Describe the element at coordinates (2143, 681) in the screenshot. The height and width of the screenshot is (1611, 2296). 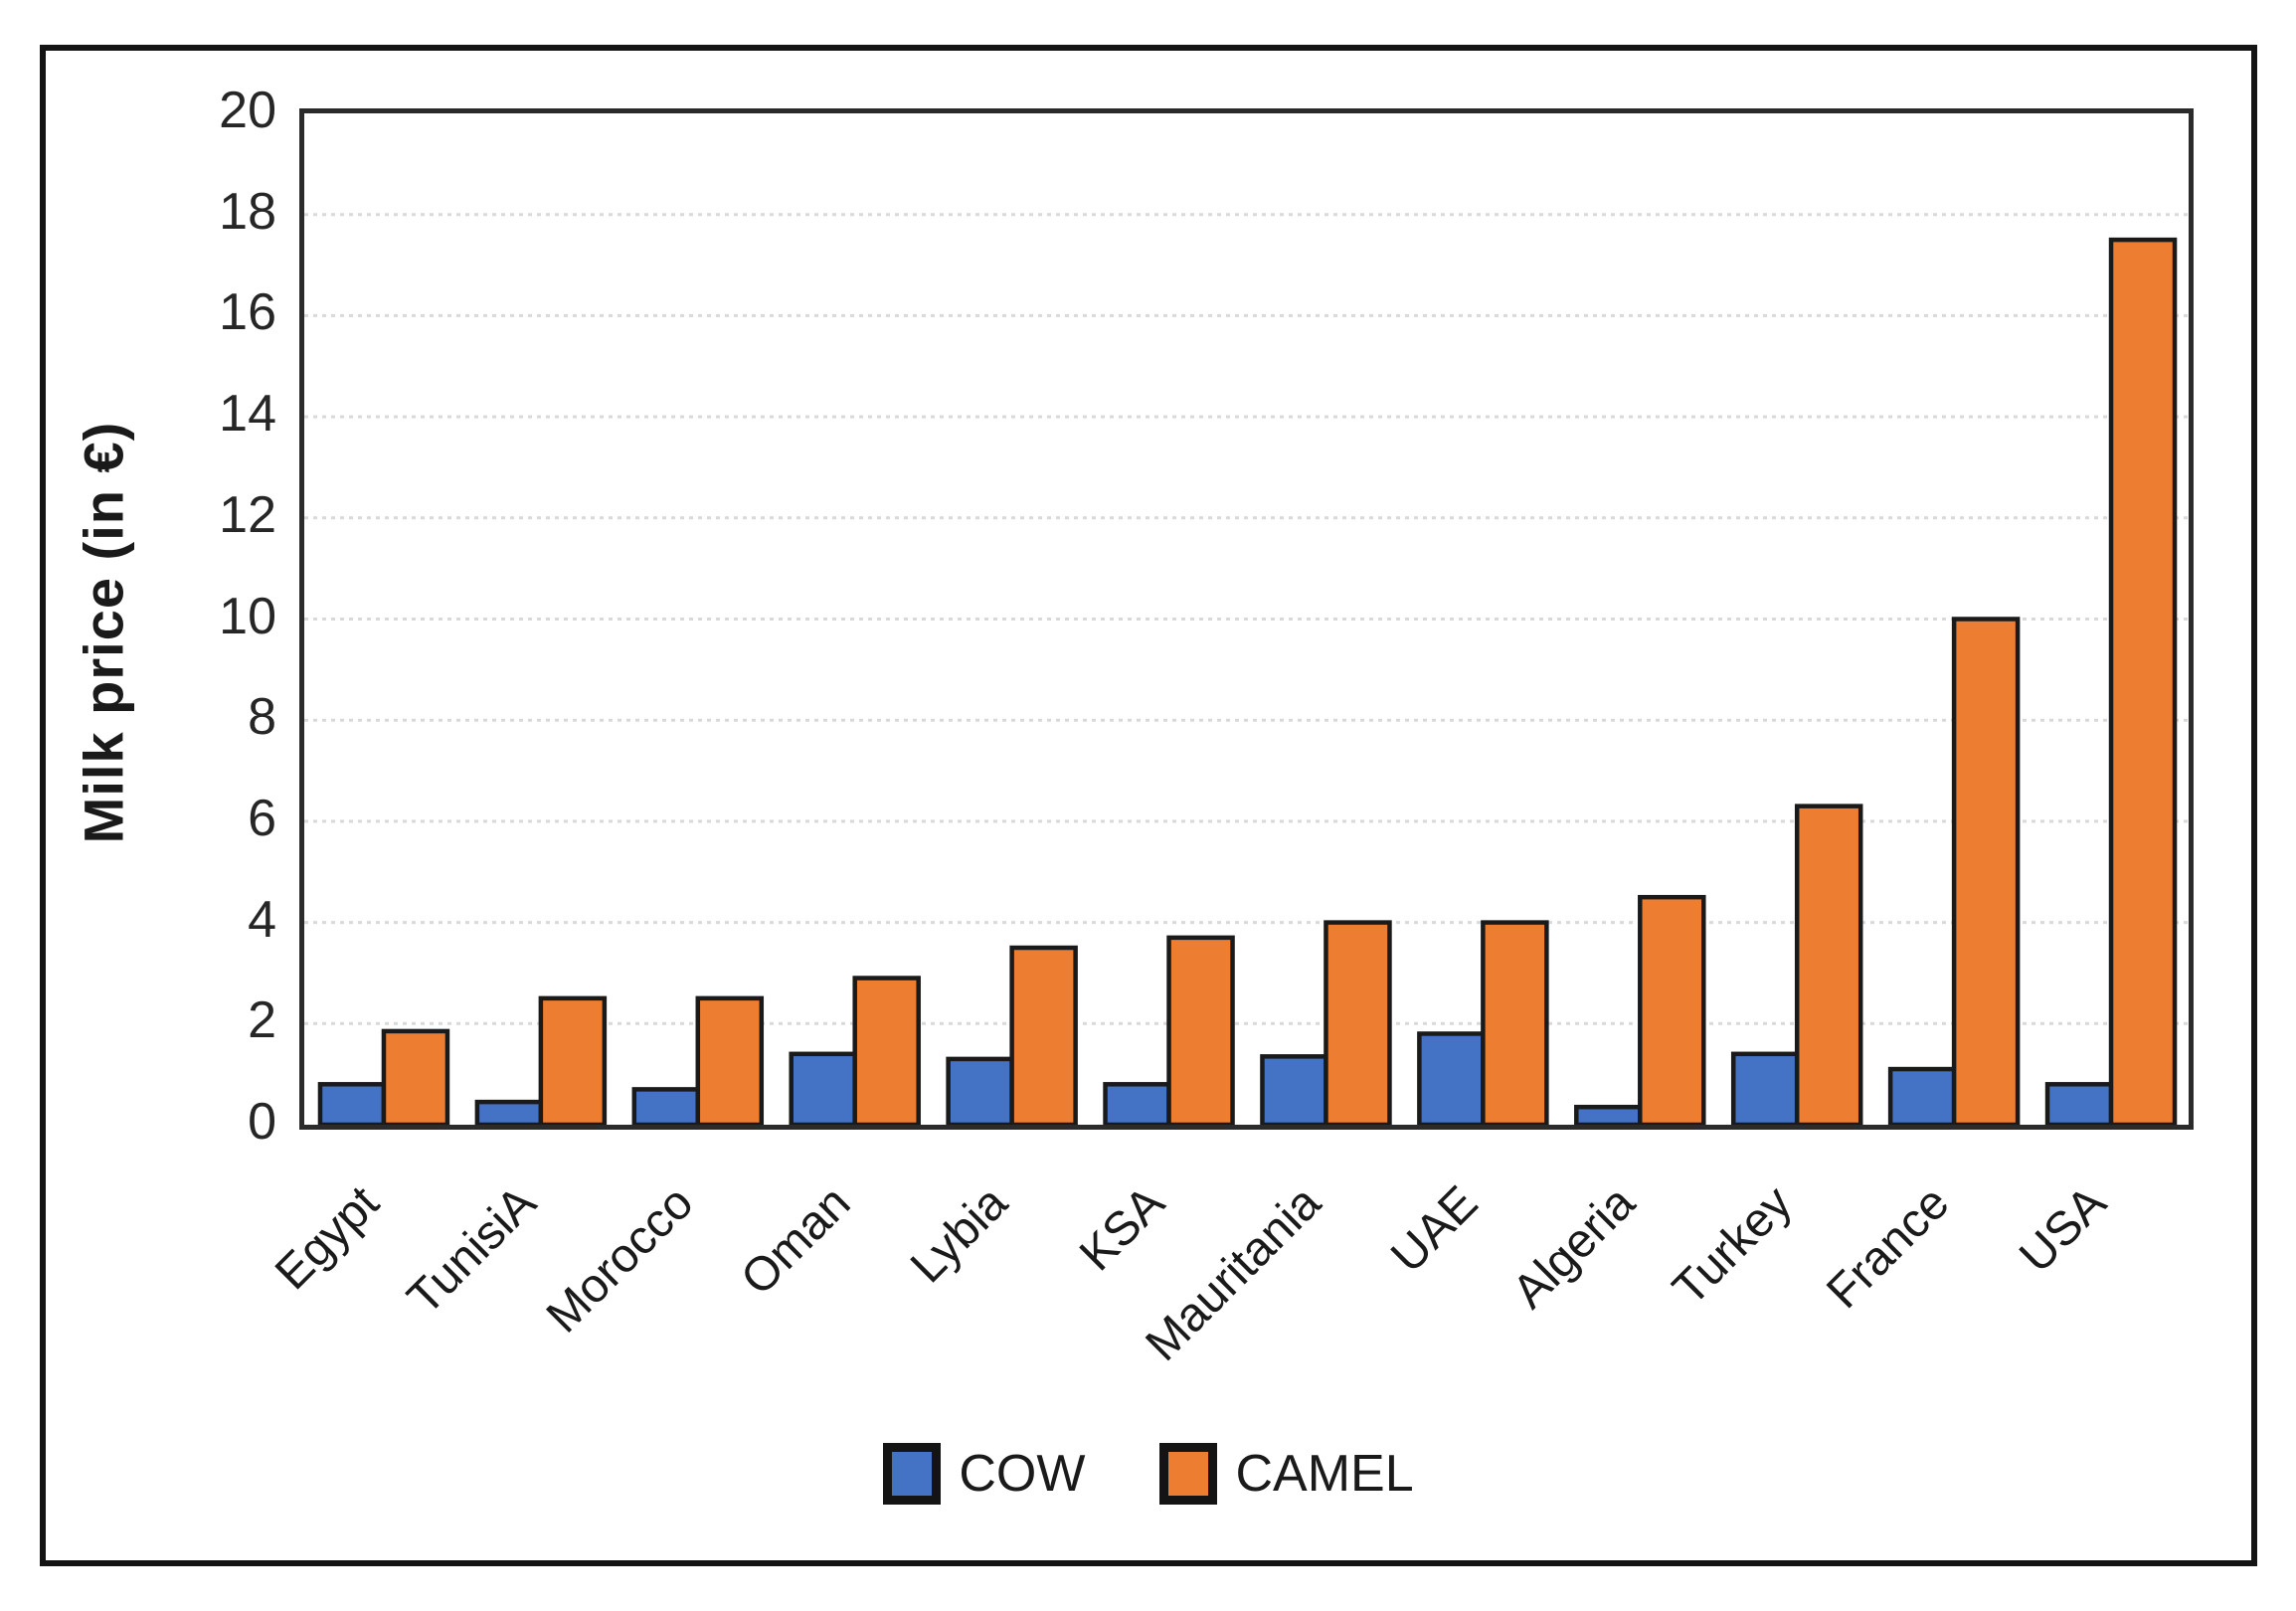
I see `bar-camel-usa` at that location.